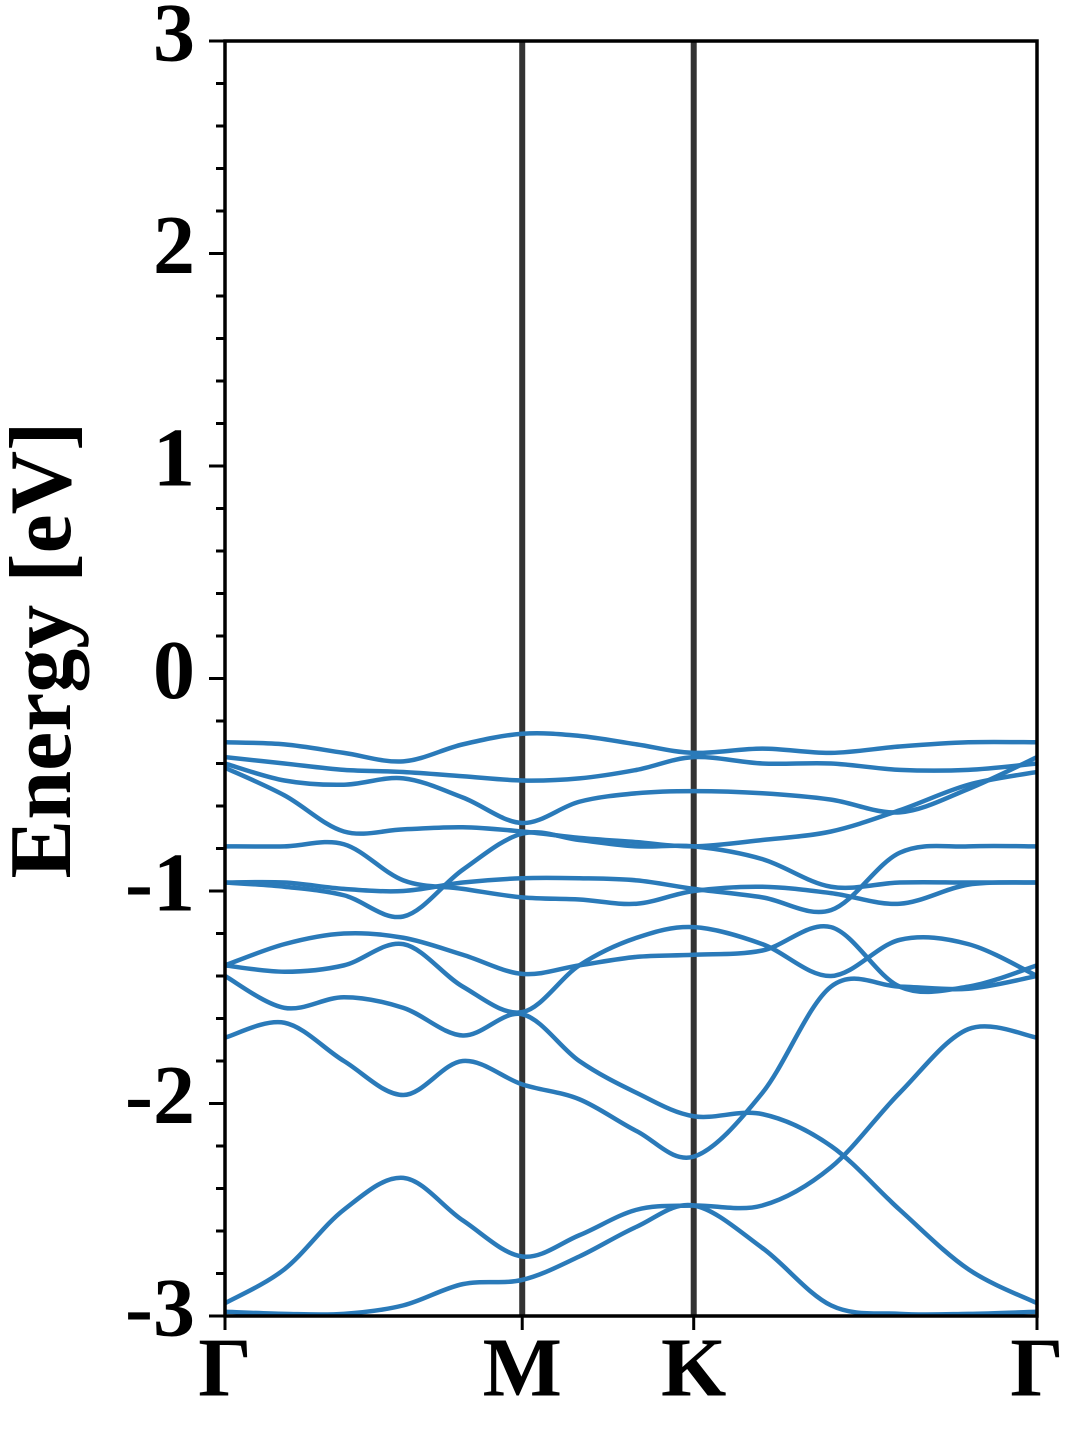 This screenshot has width=1080, height=1440. I want to click on y-tick-label: -3, so click(160, 1307).